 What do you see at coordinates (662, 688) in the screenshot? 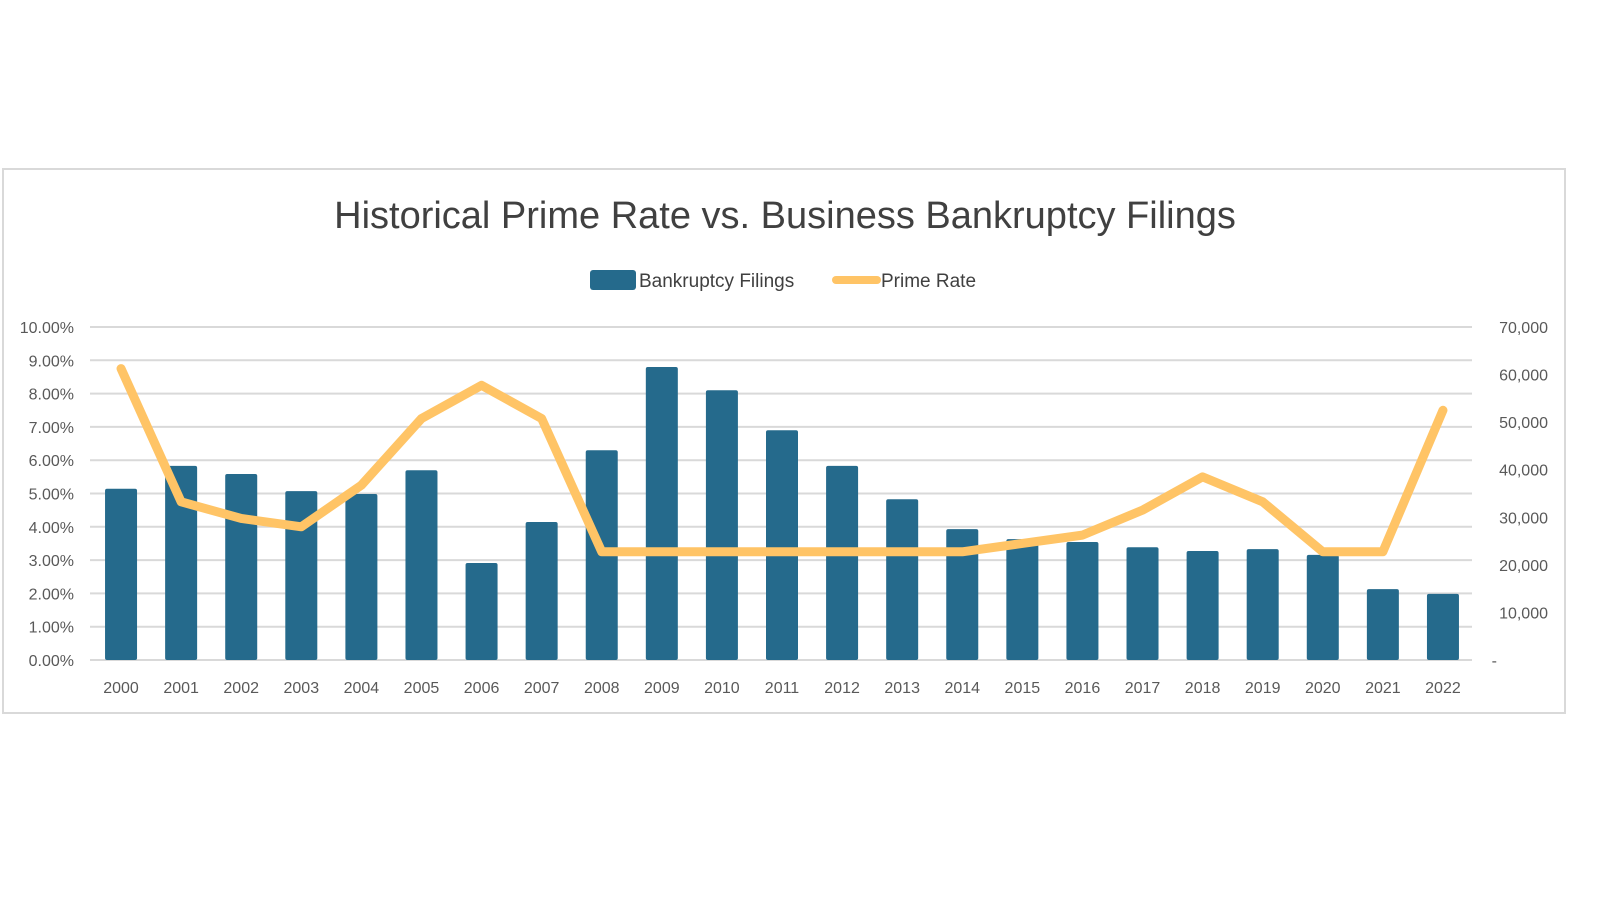
I see `x-axis-tick-label: 2009` at bounding box center [662, 688].